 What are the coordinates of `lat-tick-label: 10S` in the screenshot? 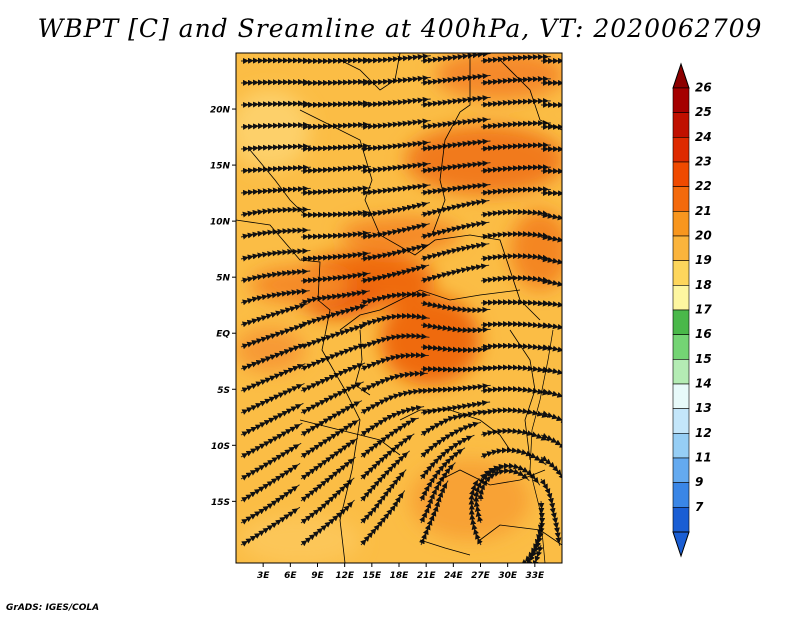 It's located at (220, 447).